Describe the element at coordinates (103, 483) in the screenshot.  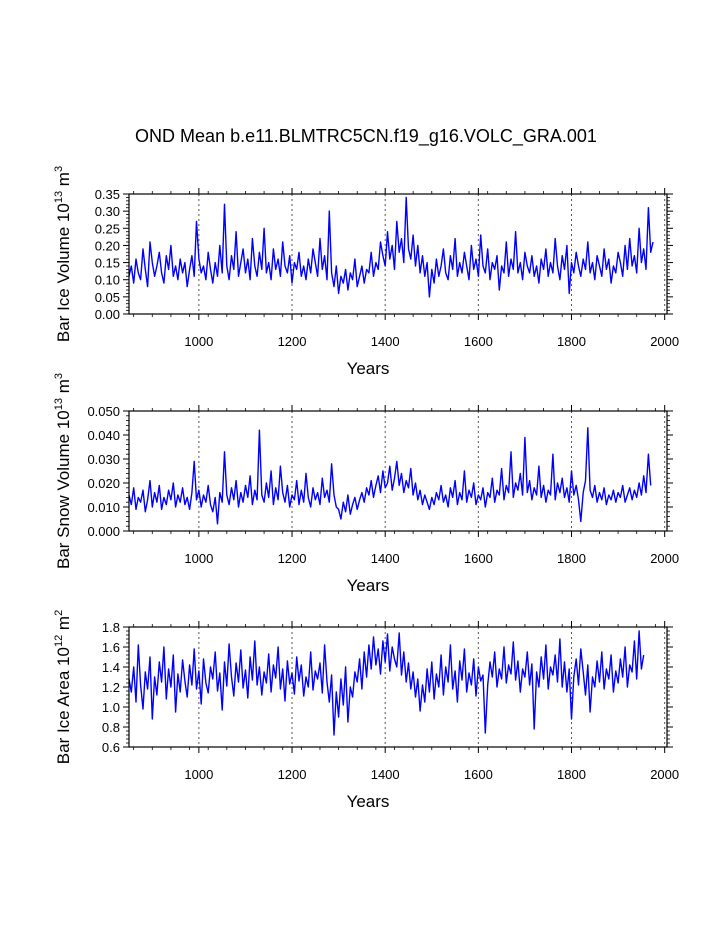
I see `y-tick-label: 0.020` at that location.